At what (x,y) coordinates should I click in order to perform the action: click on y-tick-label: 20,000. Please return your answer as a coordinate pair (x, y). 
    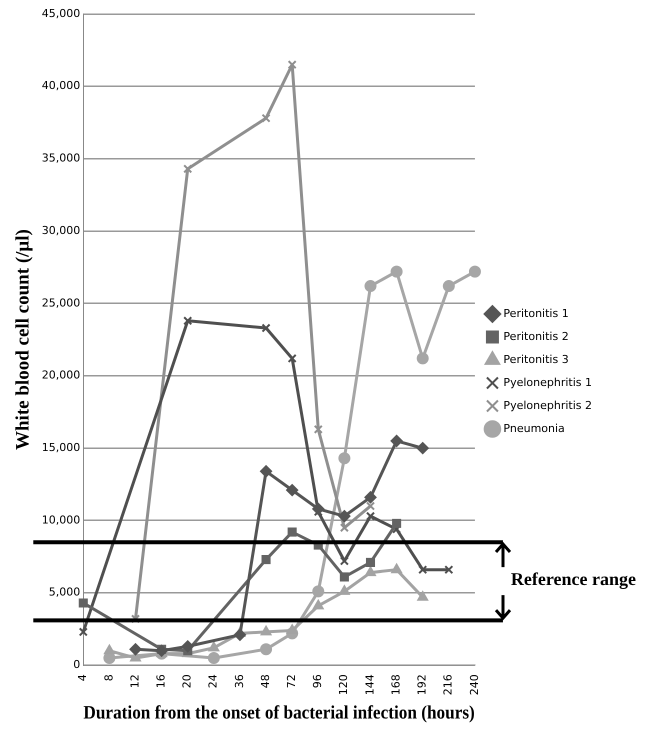
    Looking at the image, I should click on (61, 375).